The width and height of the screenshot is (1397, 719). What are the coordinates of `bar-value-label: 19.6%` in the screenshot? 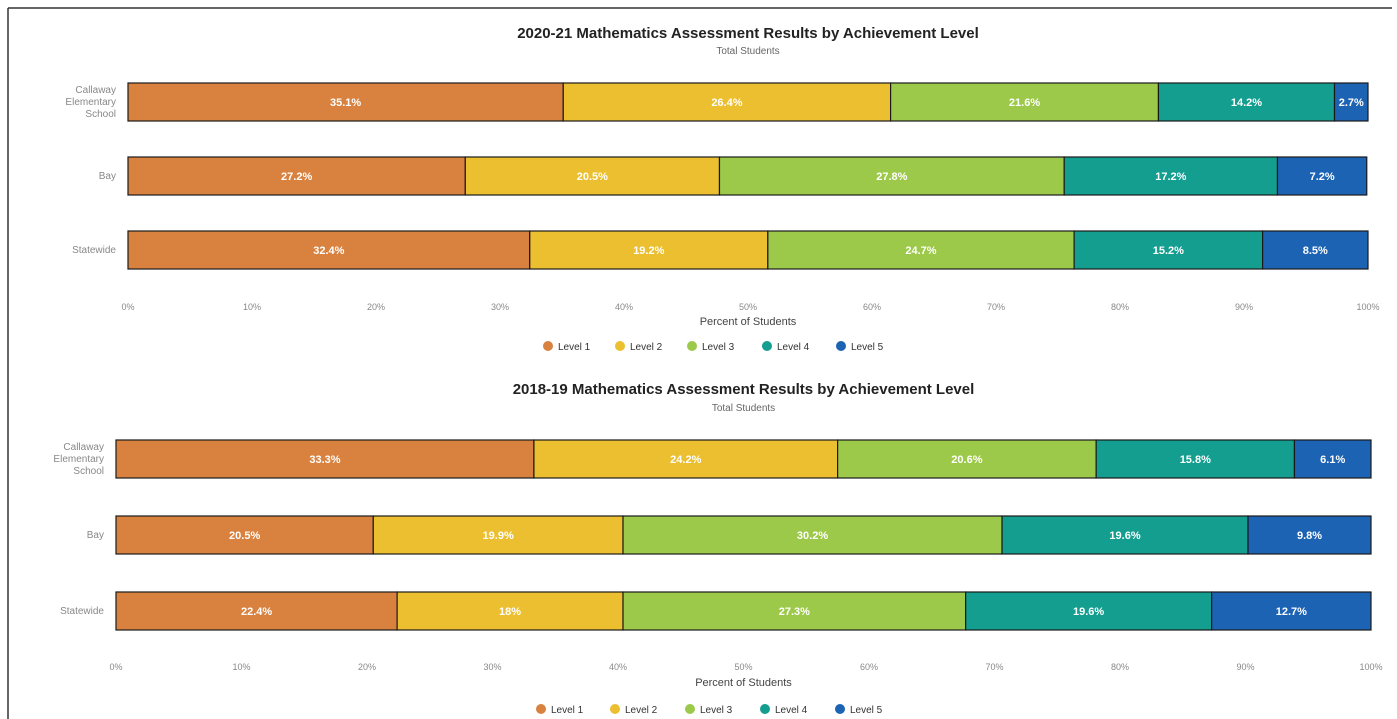 It's located at (1124, 536).